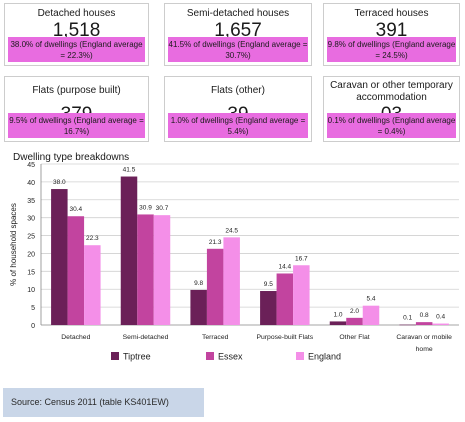 The height and width of the screenshot is (422, 465). Describe the element at coordinates (198, 283) in the screenshot. I see `data-label: 9.8` at that location.